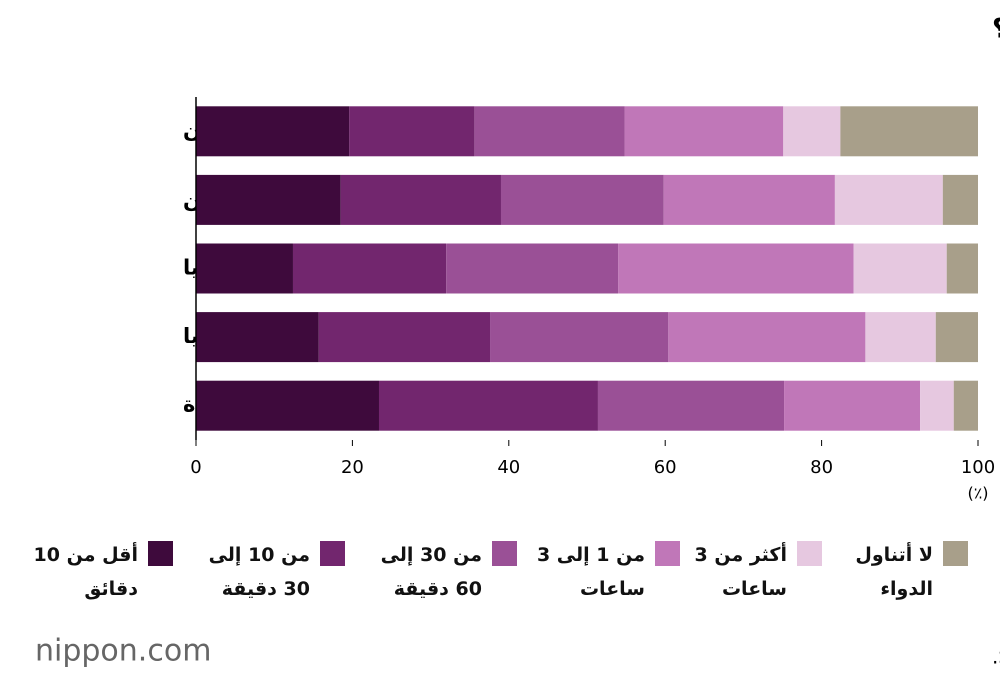 The height and width of the screenshot is (674, 1000). I want to click on x-tick-label: 80, so click(821, 467).